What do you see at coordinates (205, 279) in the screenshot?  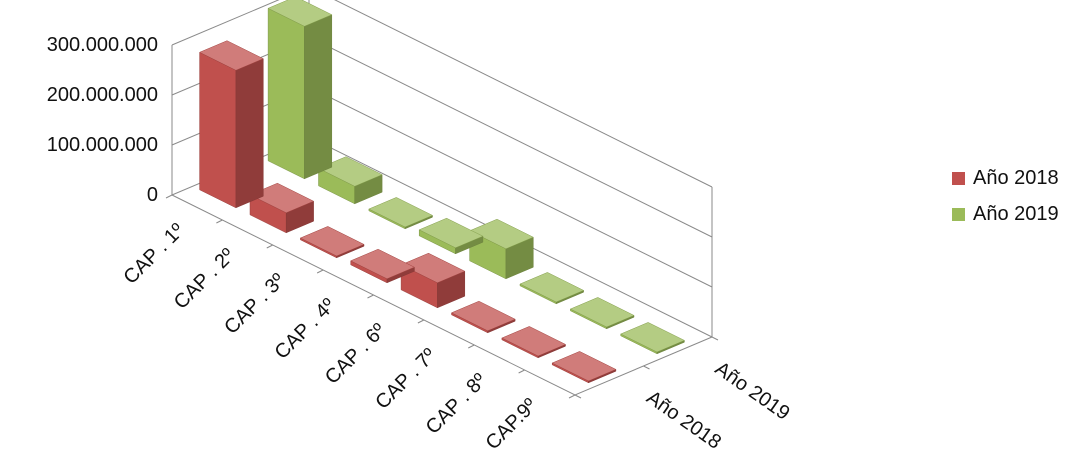 I see `category-label: CAP . 2º` at bounding box center [205, 279].